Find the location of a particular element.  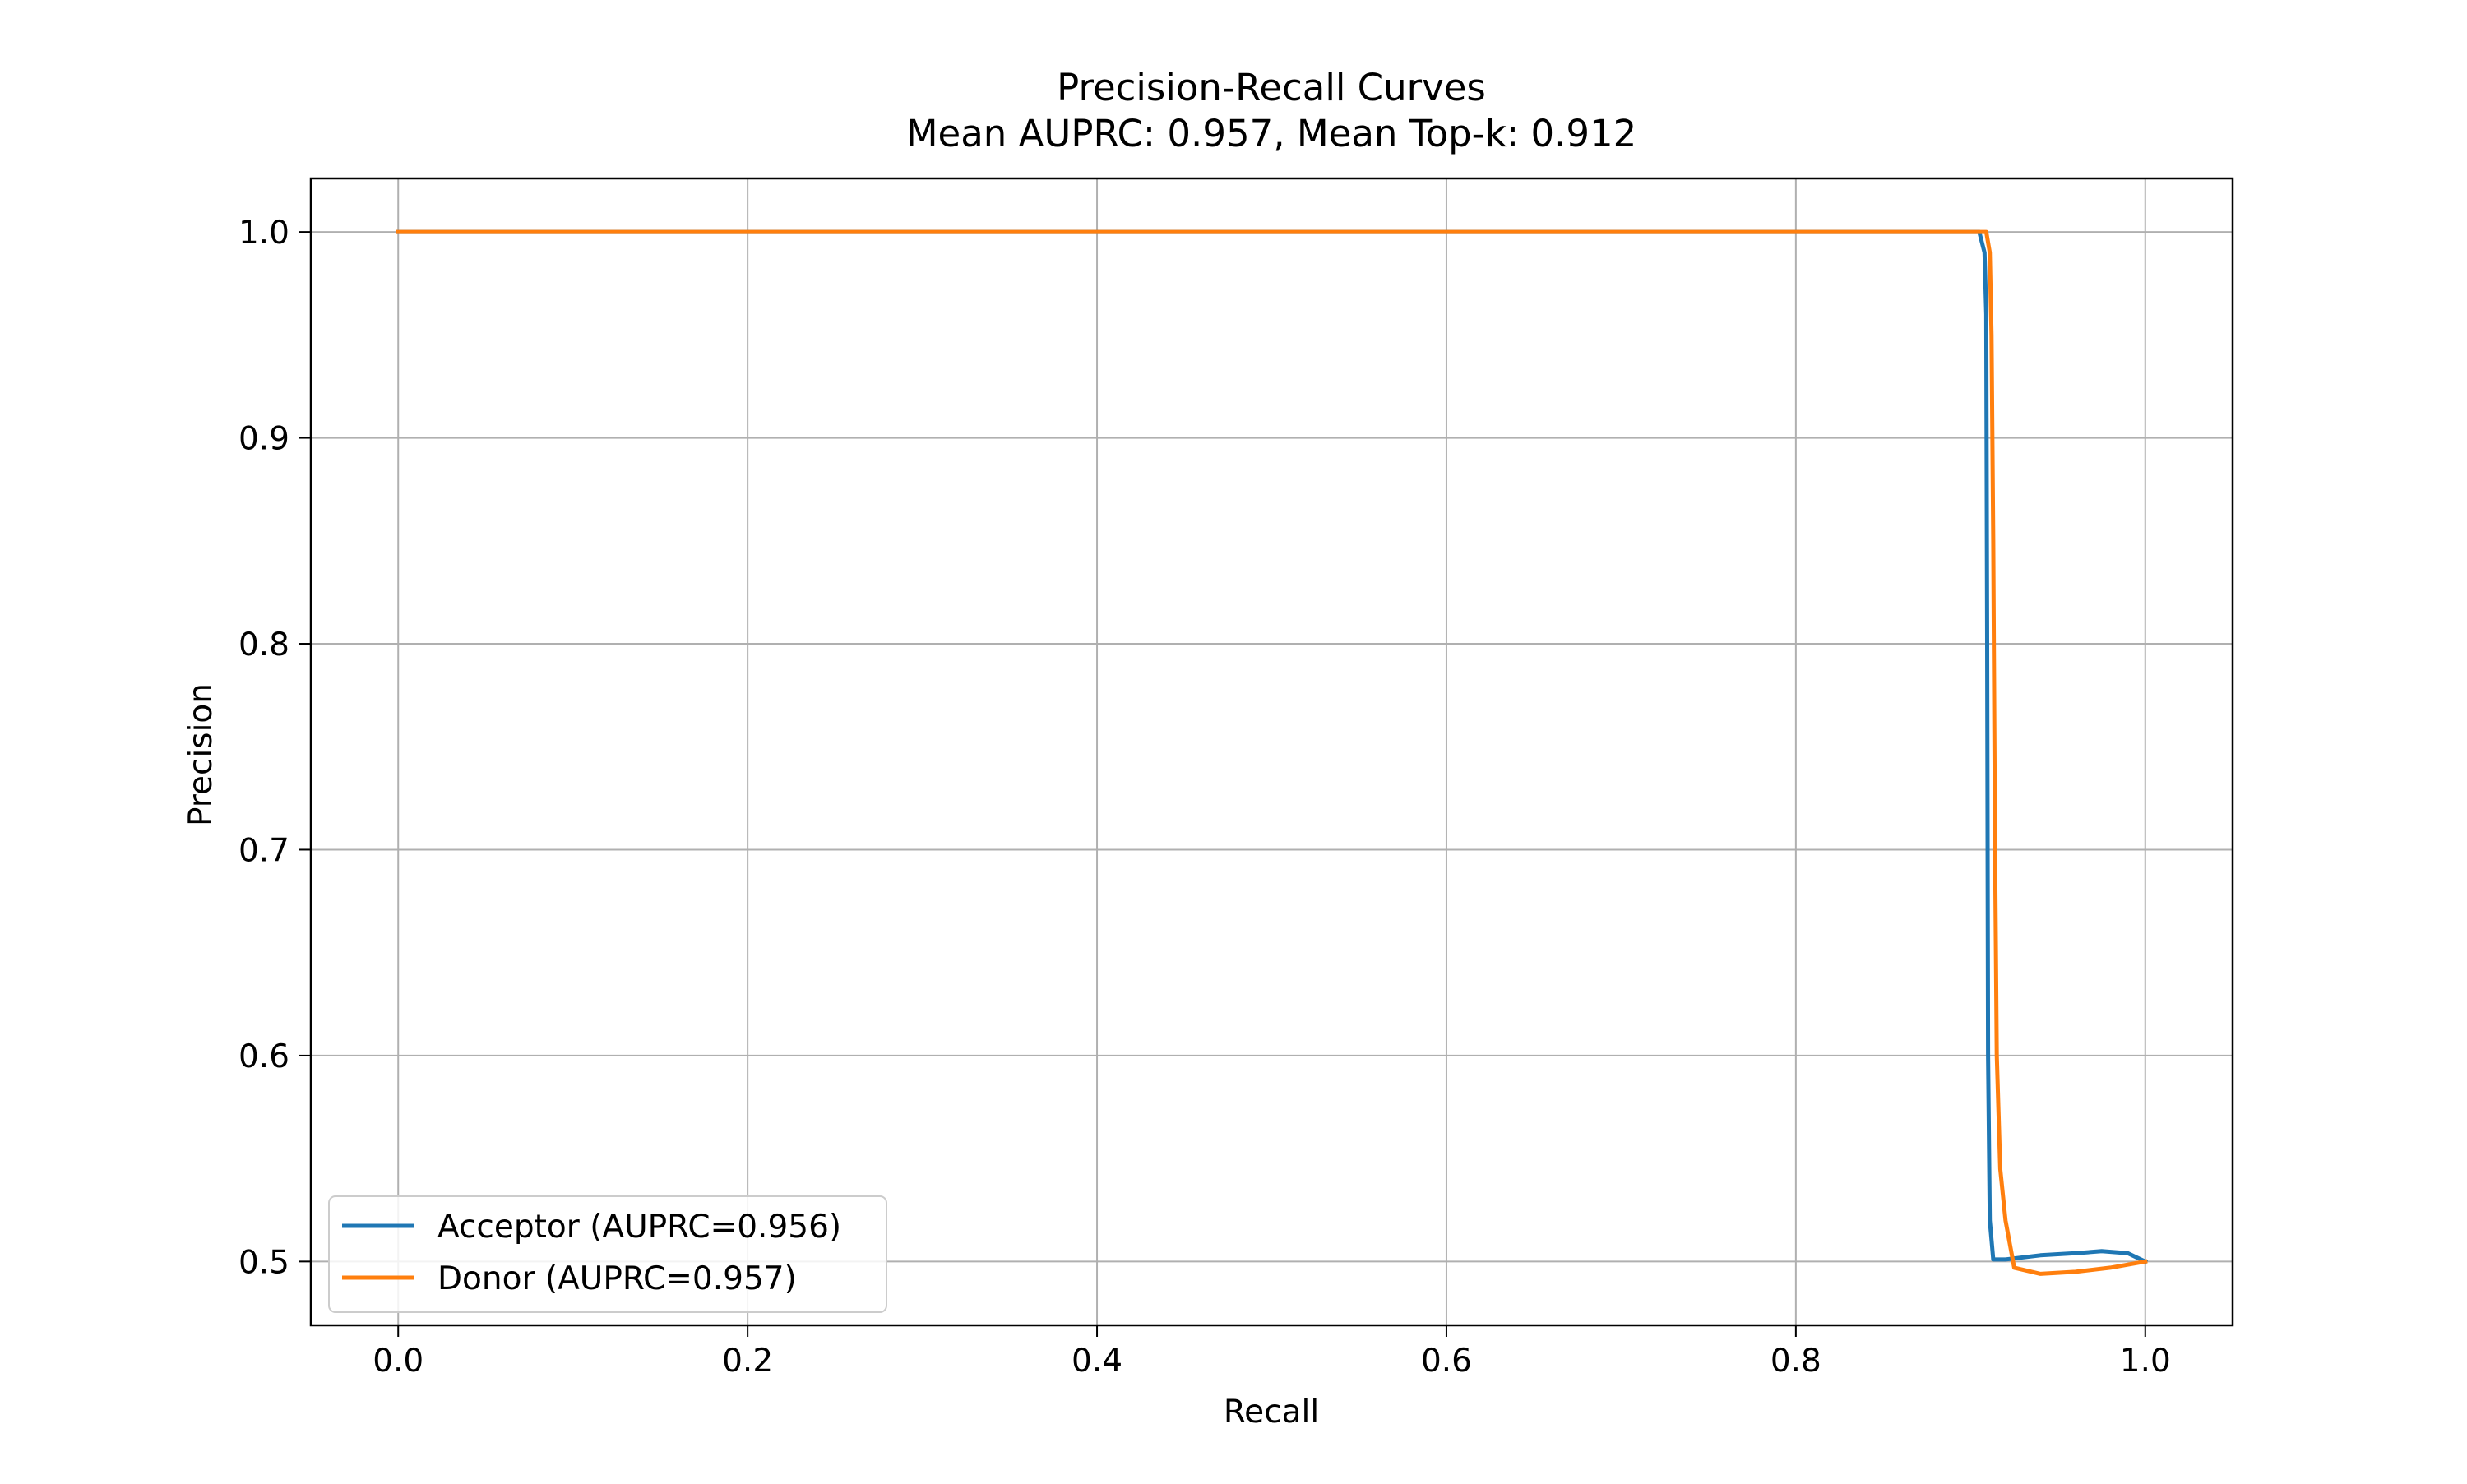

y-axis-label: Precision is located at coordinates (201, 754).